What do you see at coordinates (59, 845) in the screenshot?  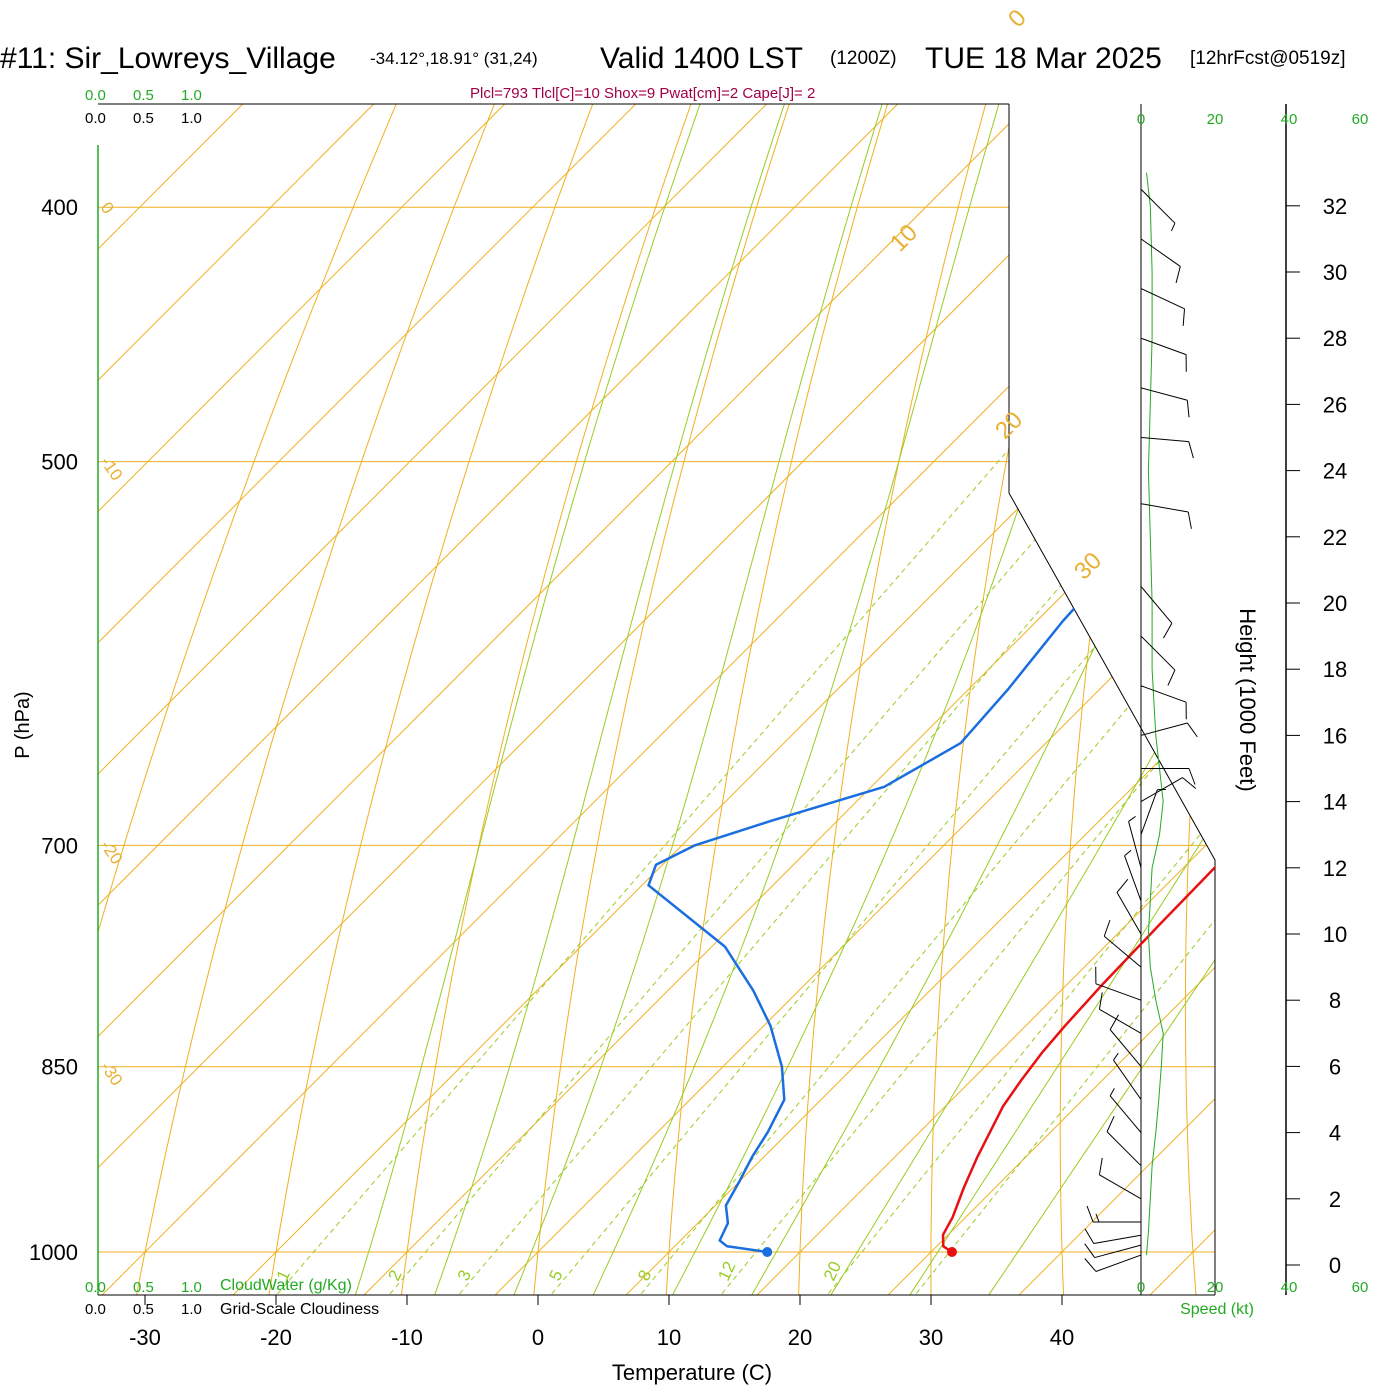 I see `pressure-tick-label: 700` at bounding box center [59, 845].